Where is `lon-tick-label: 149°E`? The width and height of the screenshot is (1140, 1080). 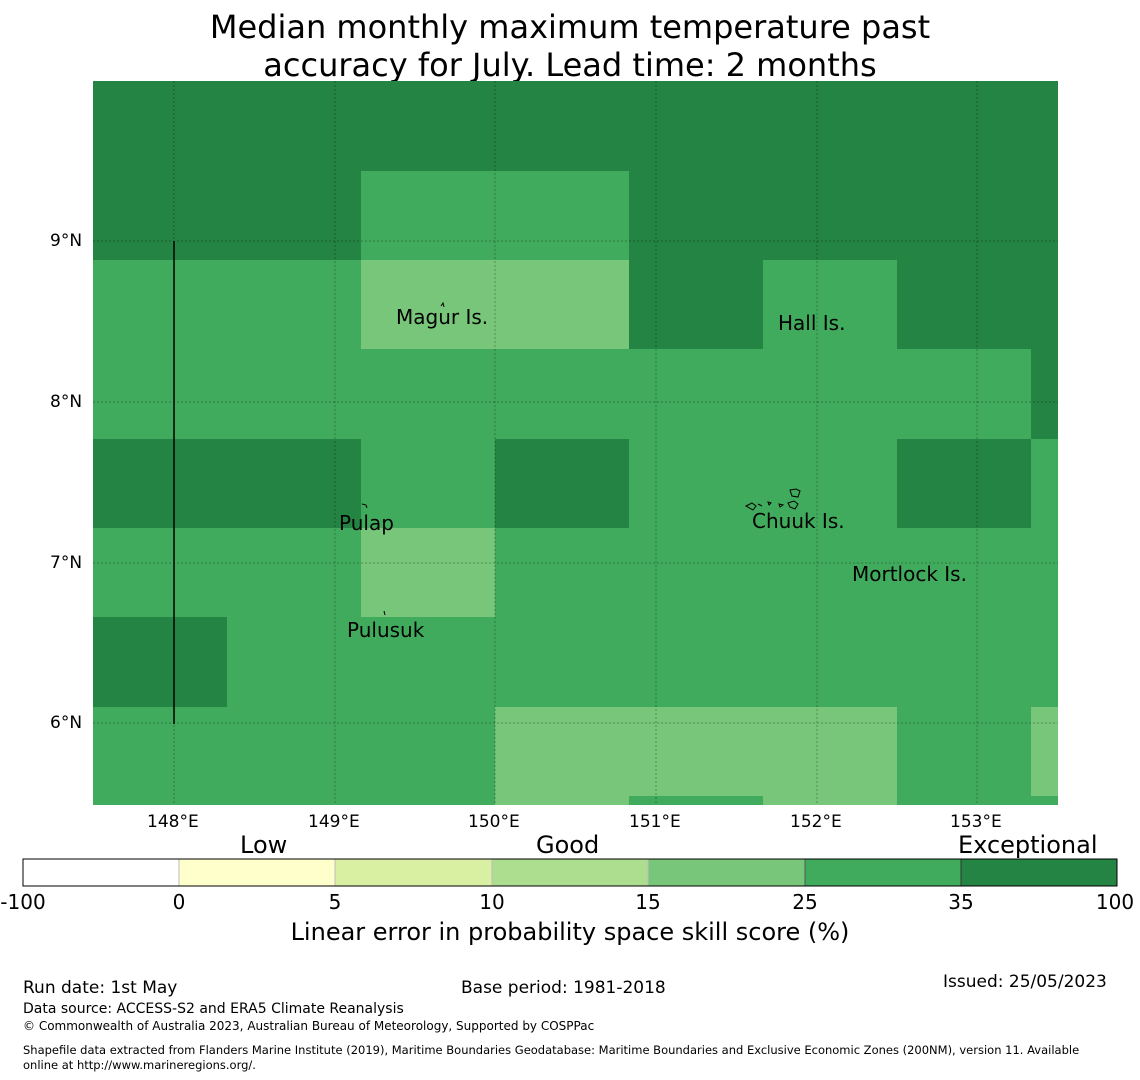 lon-tick-label: 149°E is located at coordinates (334, 822).